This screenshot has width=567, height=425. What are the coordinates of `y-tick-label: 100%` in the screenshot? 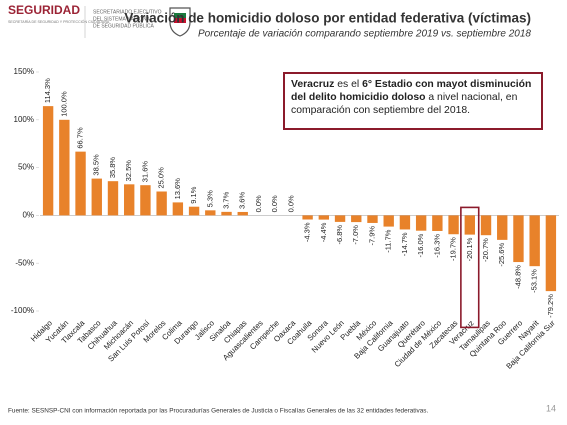 It's located at (24, 119).